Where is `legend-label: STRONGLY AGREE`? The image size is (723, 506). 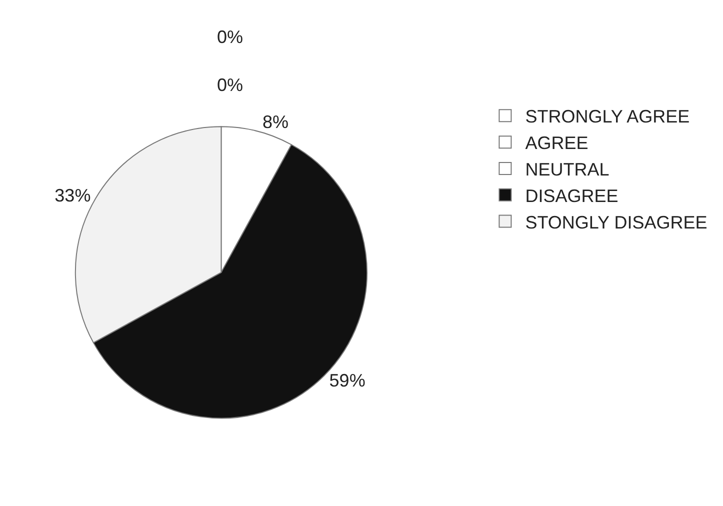 legend-label: STRONGLY AGREE is located at coordinates (607, 116).